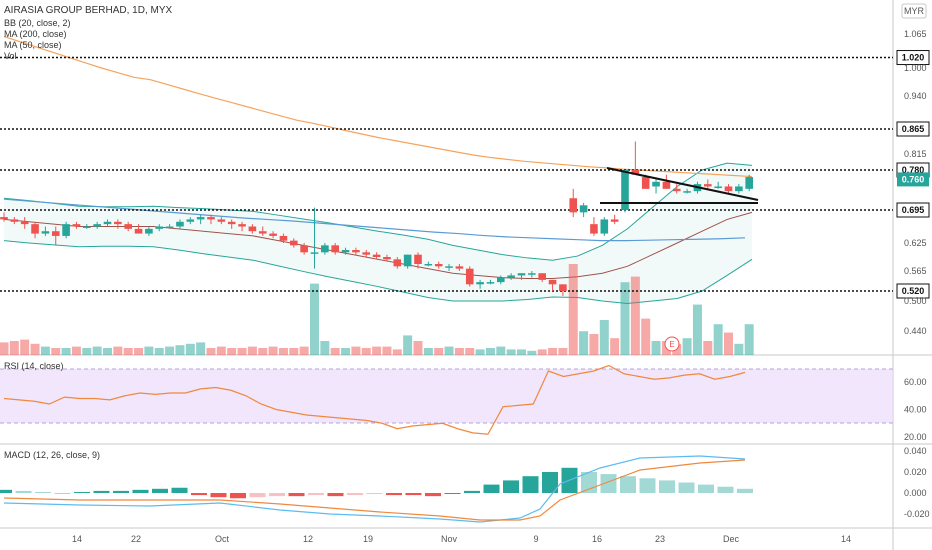 Image resolution: width=932 pixels, height=550 pixels. I want to click on last-price-tag, so click(913, 179).